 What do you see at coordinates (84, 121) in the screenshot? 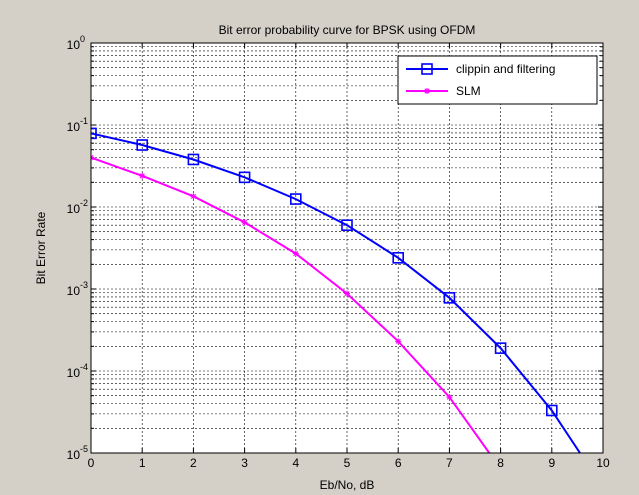
I see `y-tick-label-exponent: -1` at bounding box center [84, 121].